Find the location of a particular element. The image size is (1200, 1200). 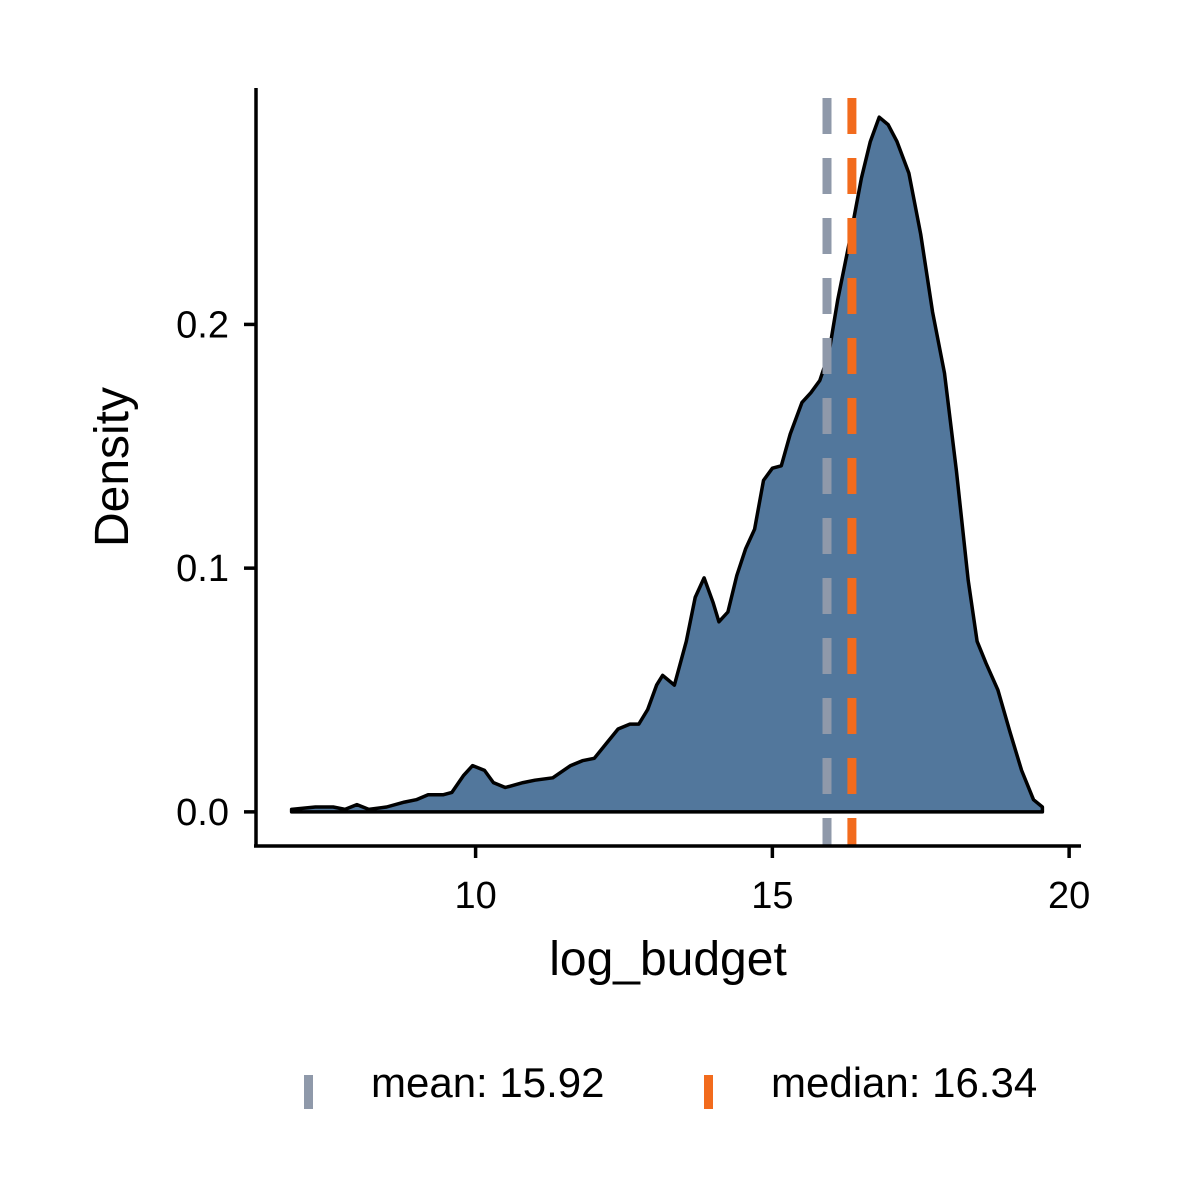

x-tick-label: 15 is located at coordinates (772, 896).